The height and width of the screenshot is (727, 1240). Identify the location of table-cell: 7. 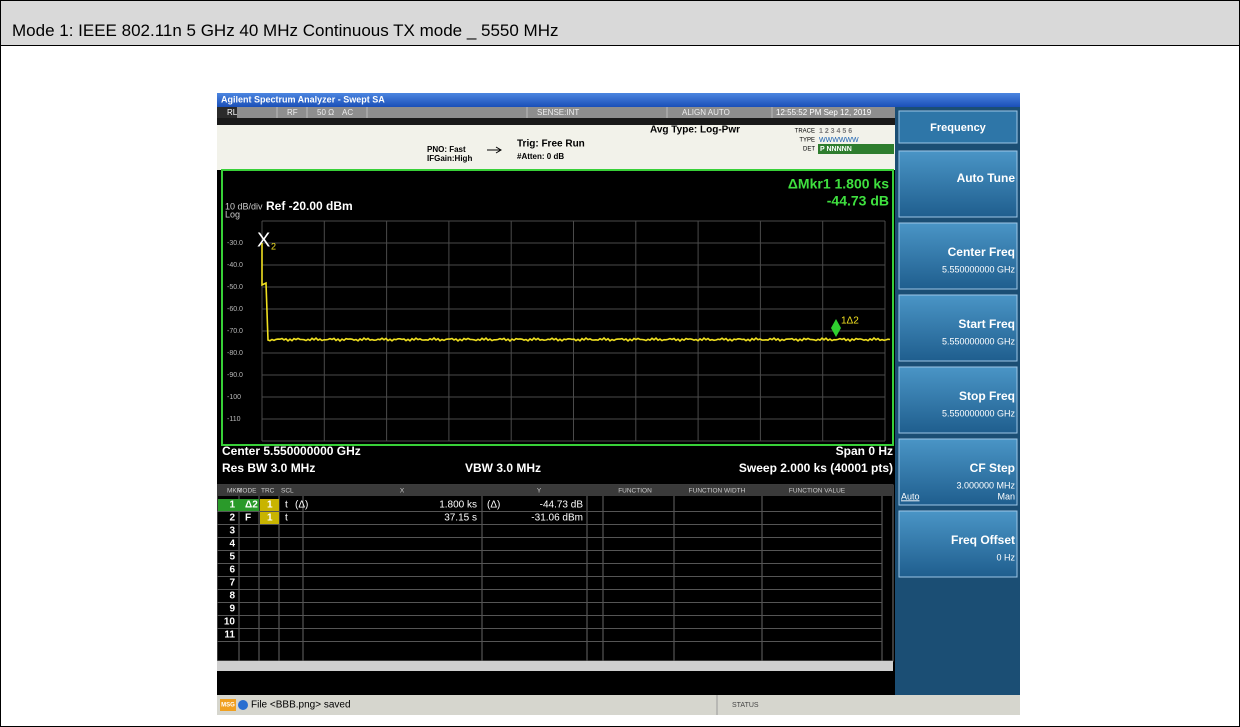
(232, 583).